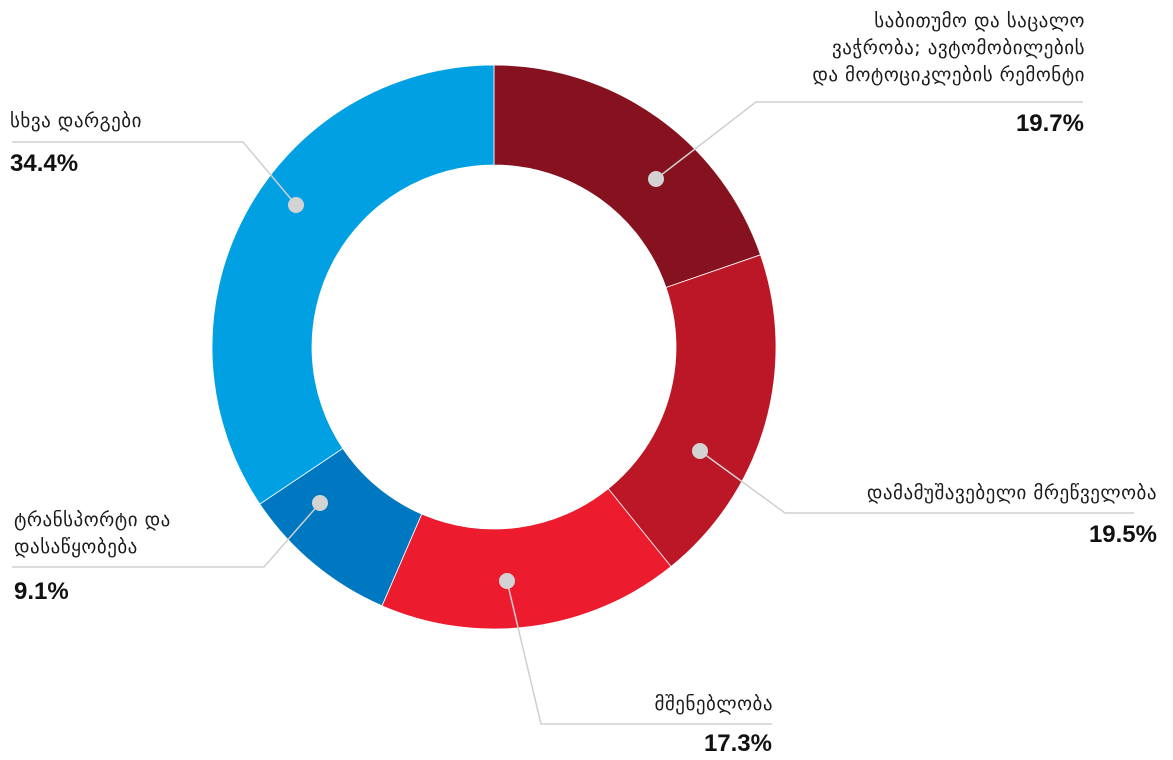 The width and height of the screenshot is (1173, 760). I want to click on leader-line-trade, so click(869, 140).